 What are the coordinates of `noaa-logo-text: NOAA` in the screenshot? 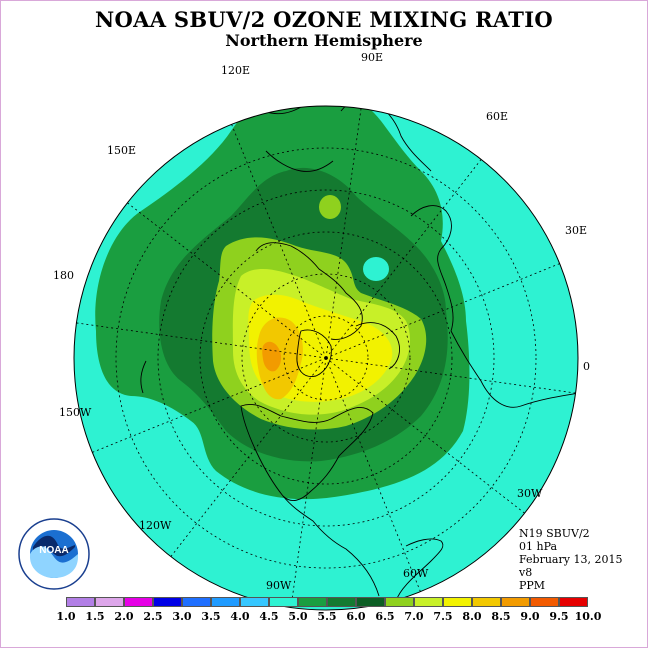 It's located at (53, 550).